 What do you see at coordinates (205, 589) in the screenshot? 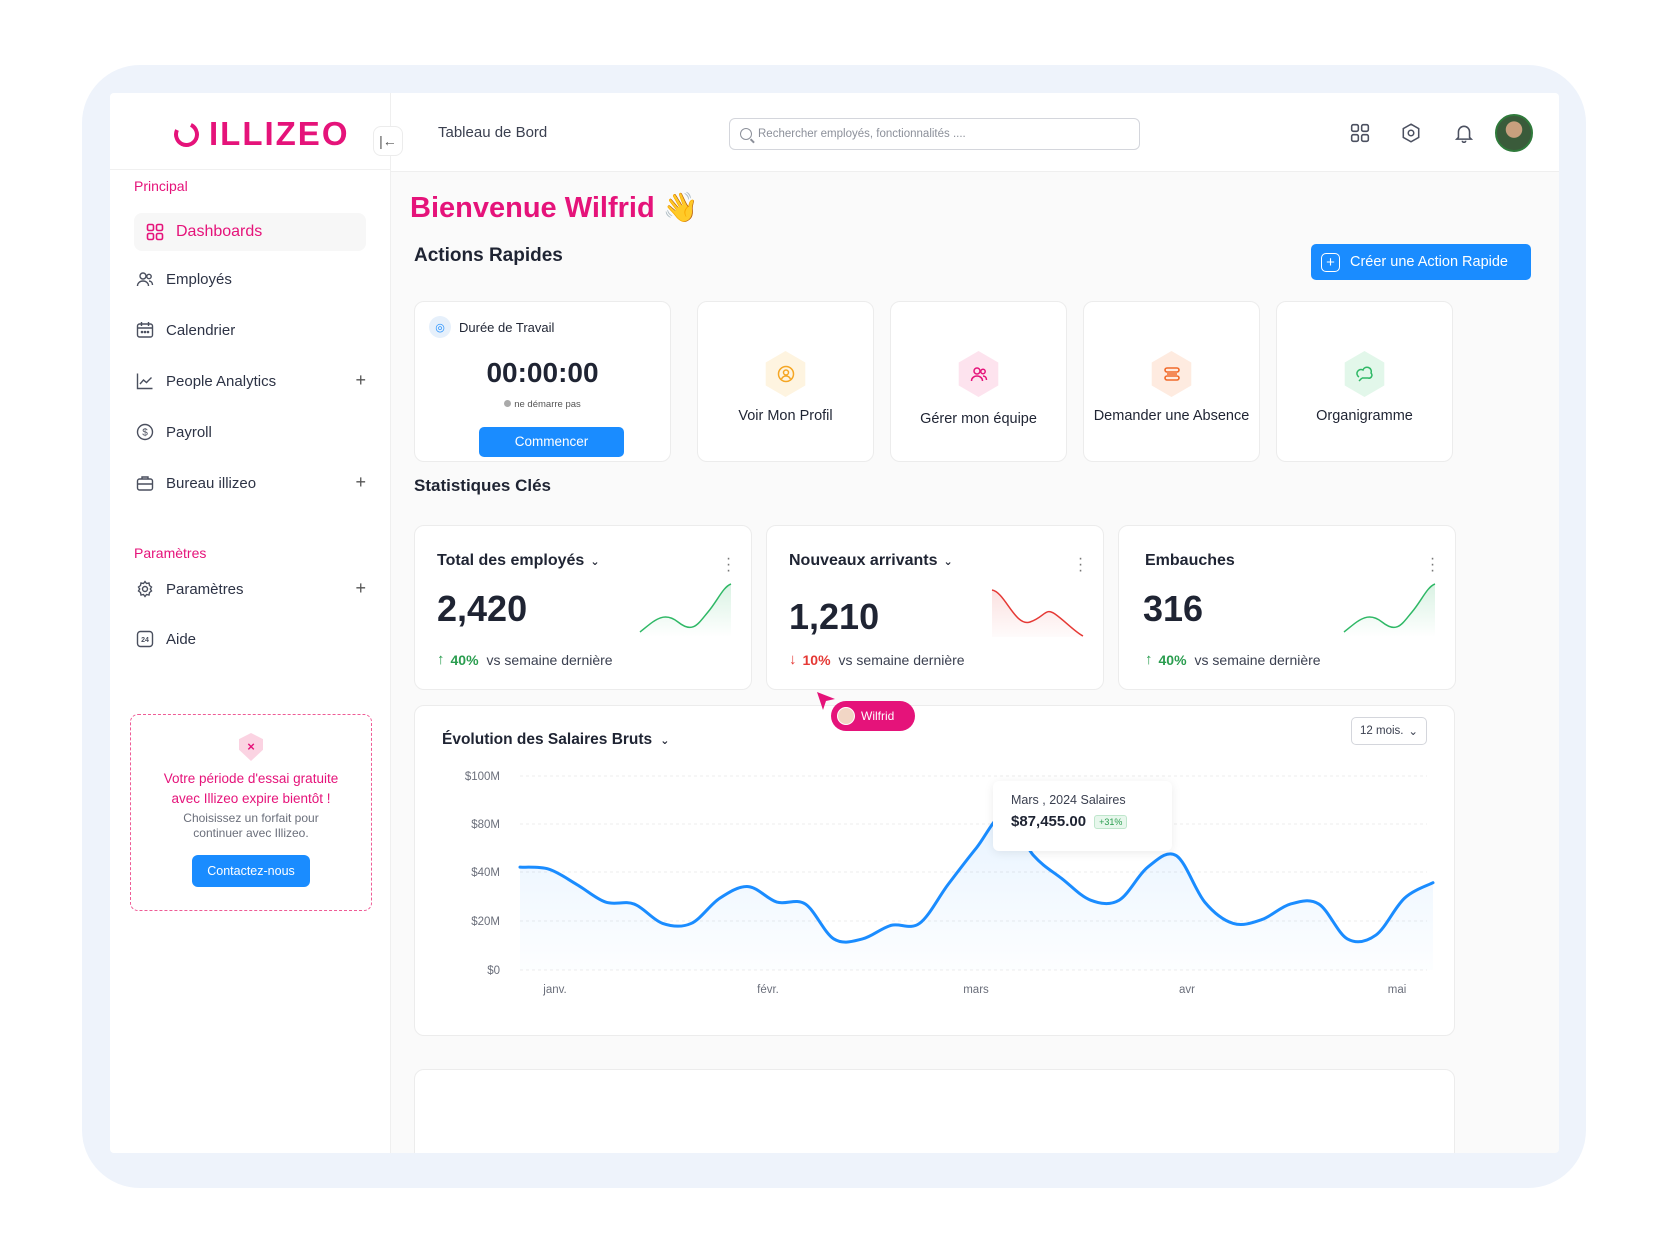
I see `sidebar-item-label: Paramètres` at bounding box center [205, 589].